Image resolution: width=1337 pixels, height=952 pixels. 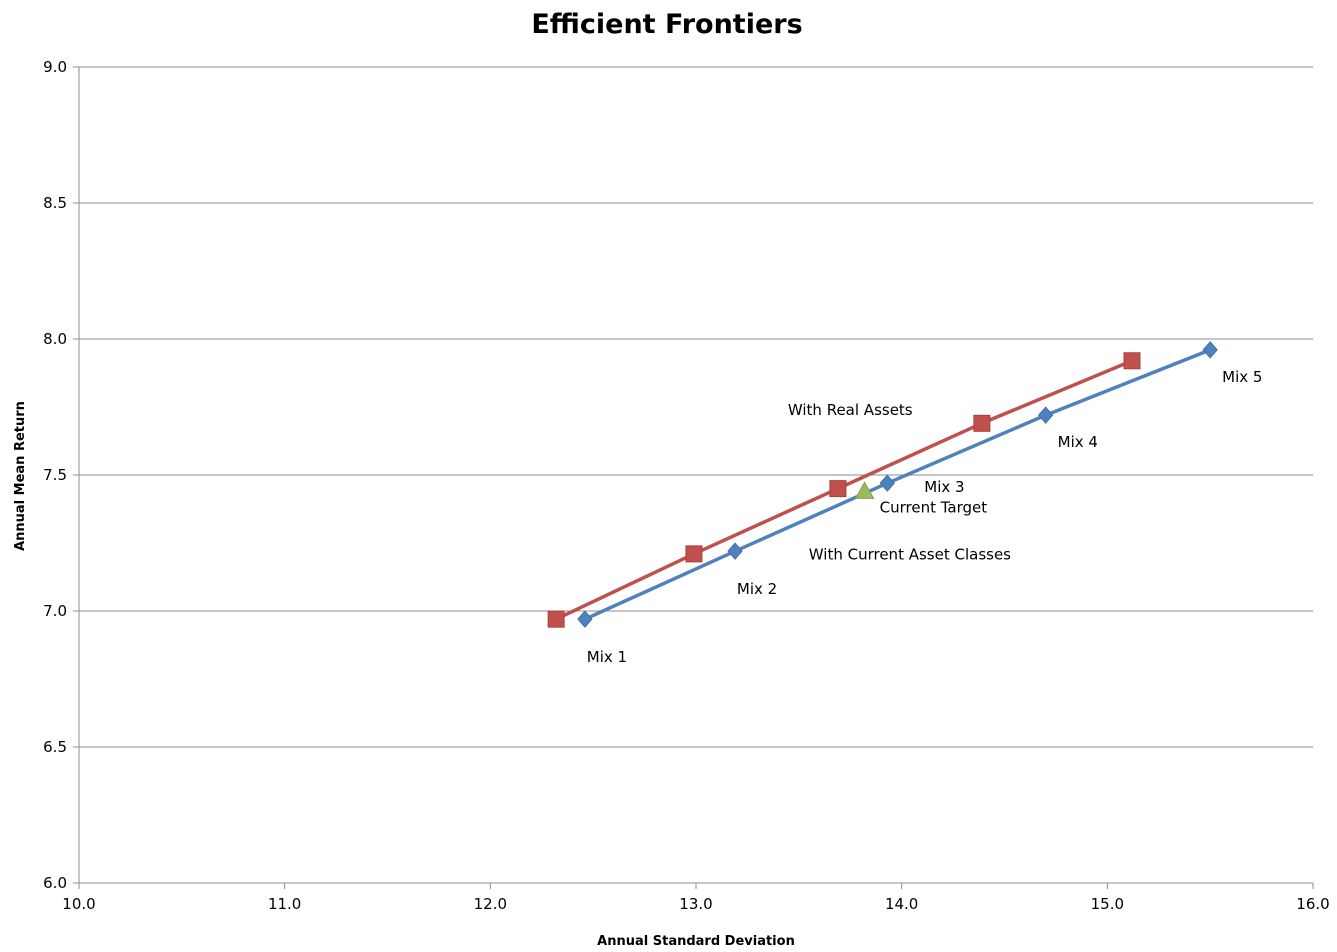 I want to click on series-with-real-assets, so click(x=844, y=490).